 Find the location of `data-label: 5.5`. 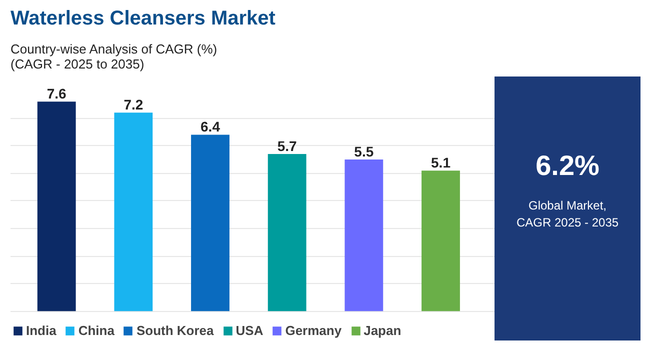

data-label: 5.5 is located at coordinates (364, 152).